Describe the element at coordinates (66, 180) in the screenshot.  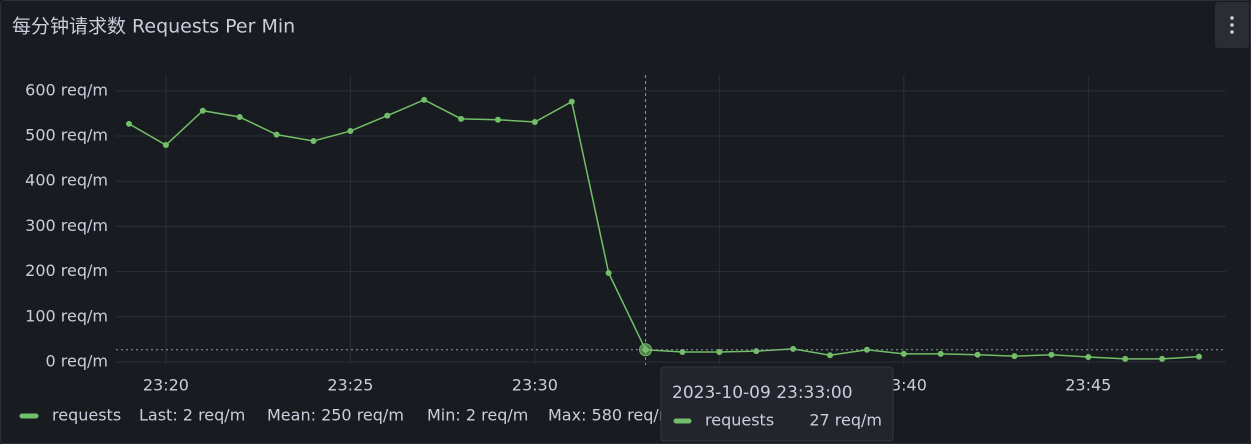
I see `y-tick-label: 400 req/m` at that location.